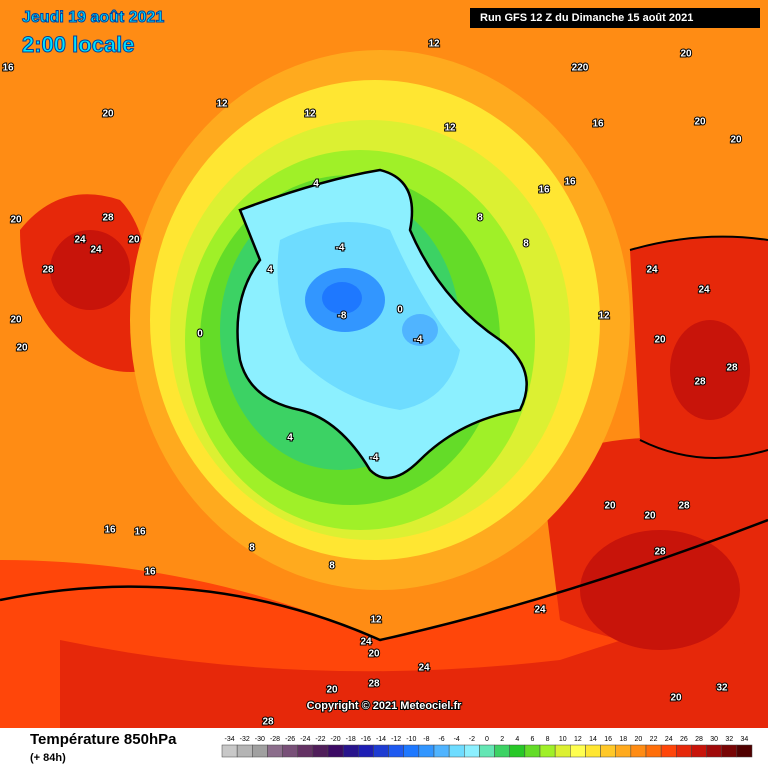  I want to click on scale-tick-label: 8, so click(548, 739).